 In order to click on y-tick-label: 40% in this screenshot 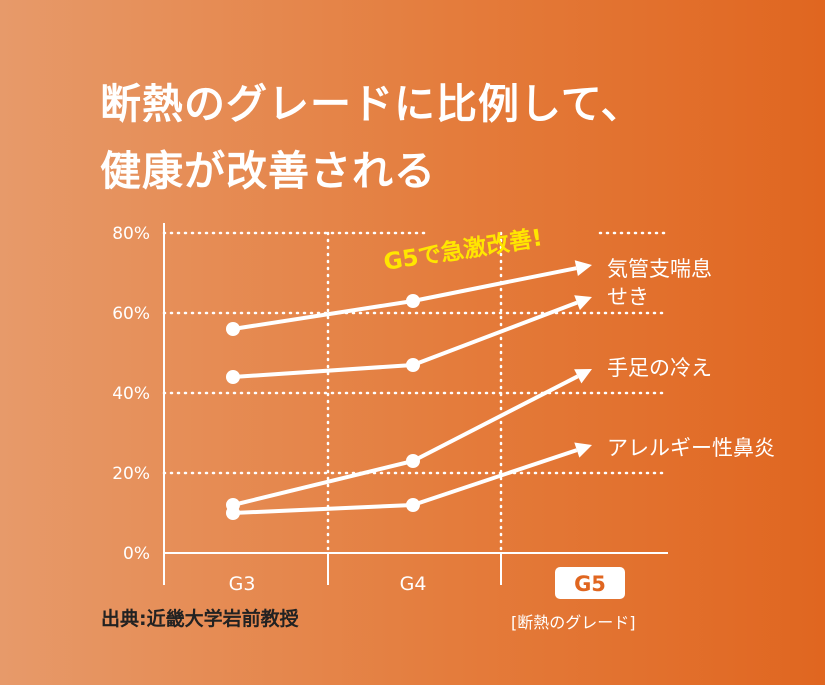, I will do `click(131, 394)`.